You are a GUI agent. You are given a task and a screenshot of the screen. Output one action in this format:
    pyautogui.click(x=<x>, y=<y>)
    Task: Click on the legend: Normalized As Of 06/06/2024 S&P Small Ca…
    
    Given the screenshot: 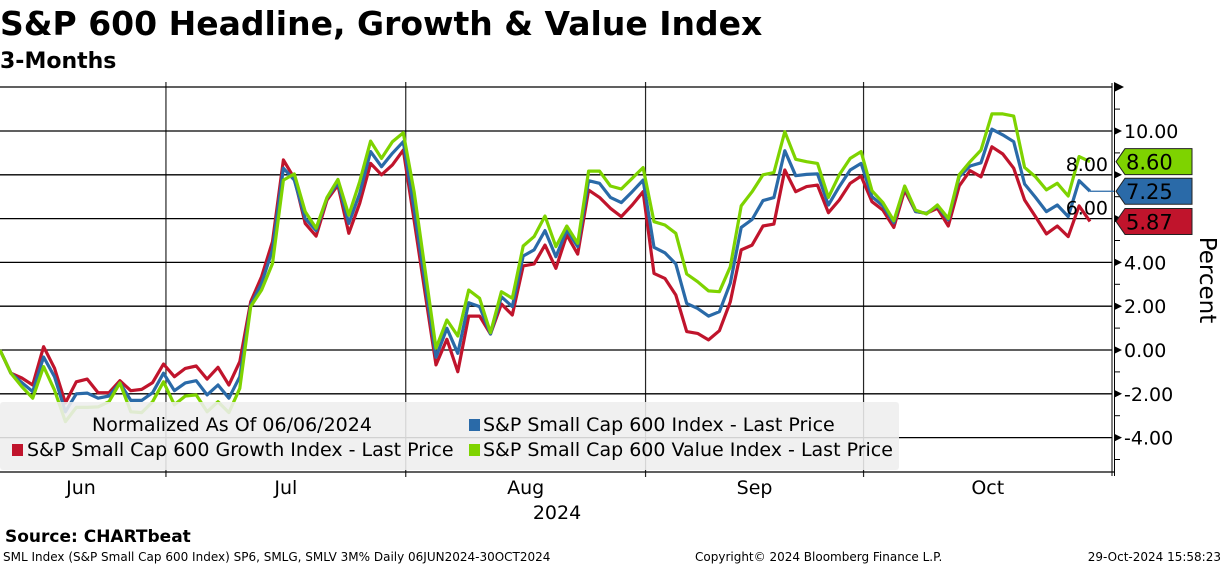 What is the action you would take?
    pyautogui.click(x=449, y=436)
    